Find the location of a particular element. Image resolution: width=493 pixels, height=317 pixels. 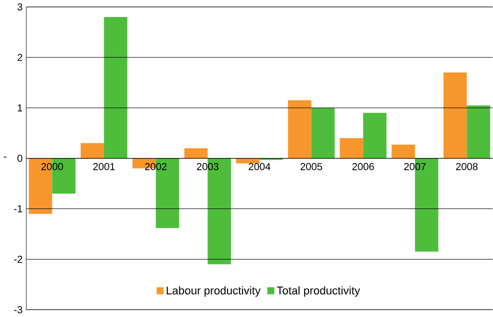

x-tick-label: 2004 is located at coordinates (259, 166).